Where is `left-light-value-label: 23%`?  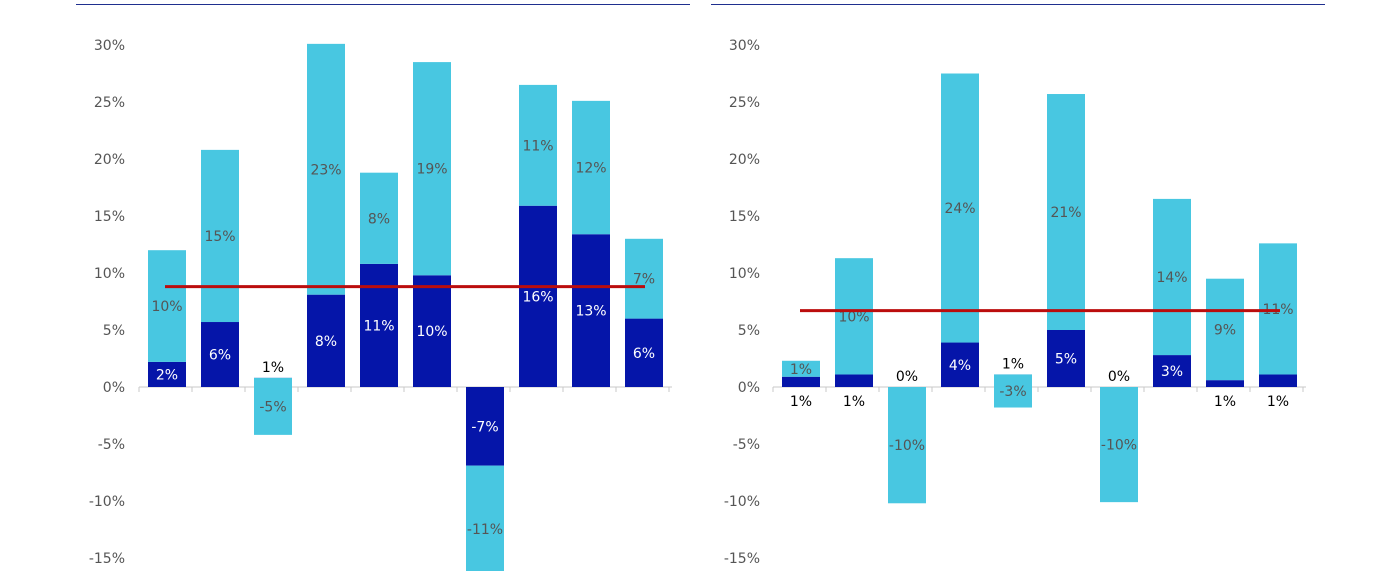
left-light-value-label: 23% is located at coordinates (325, 170).